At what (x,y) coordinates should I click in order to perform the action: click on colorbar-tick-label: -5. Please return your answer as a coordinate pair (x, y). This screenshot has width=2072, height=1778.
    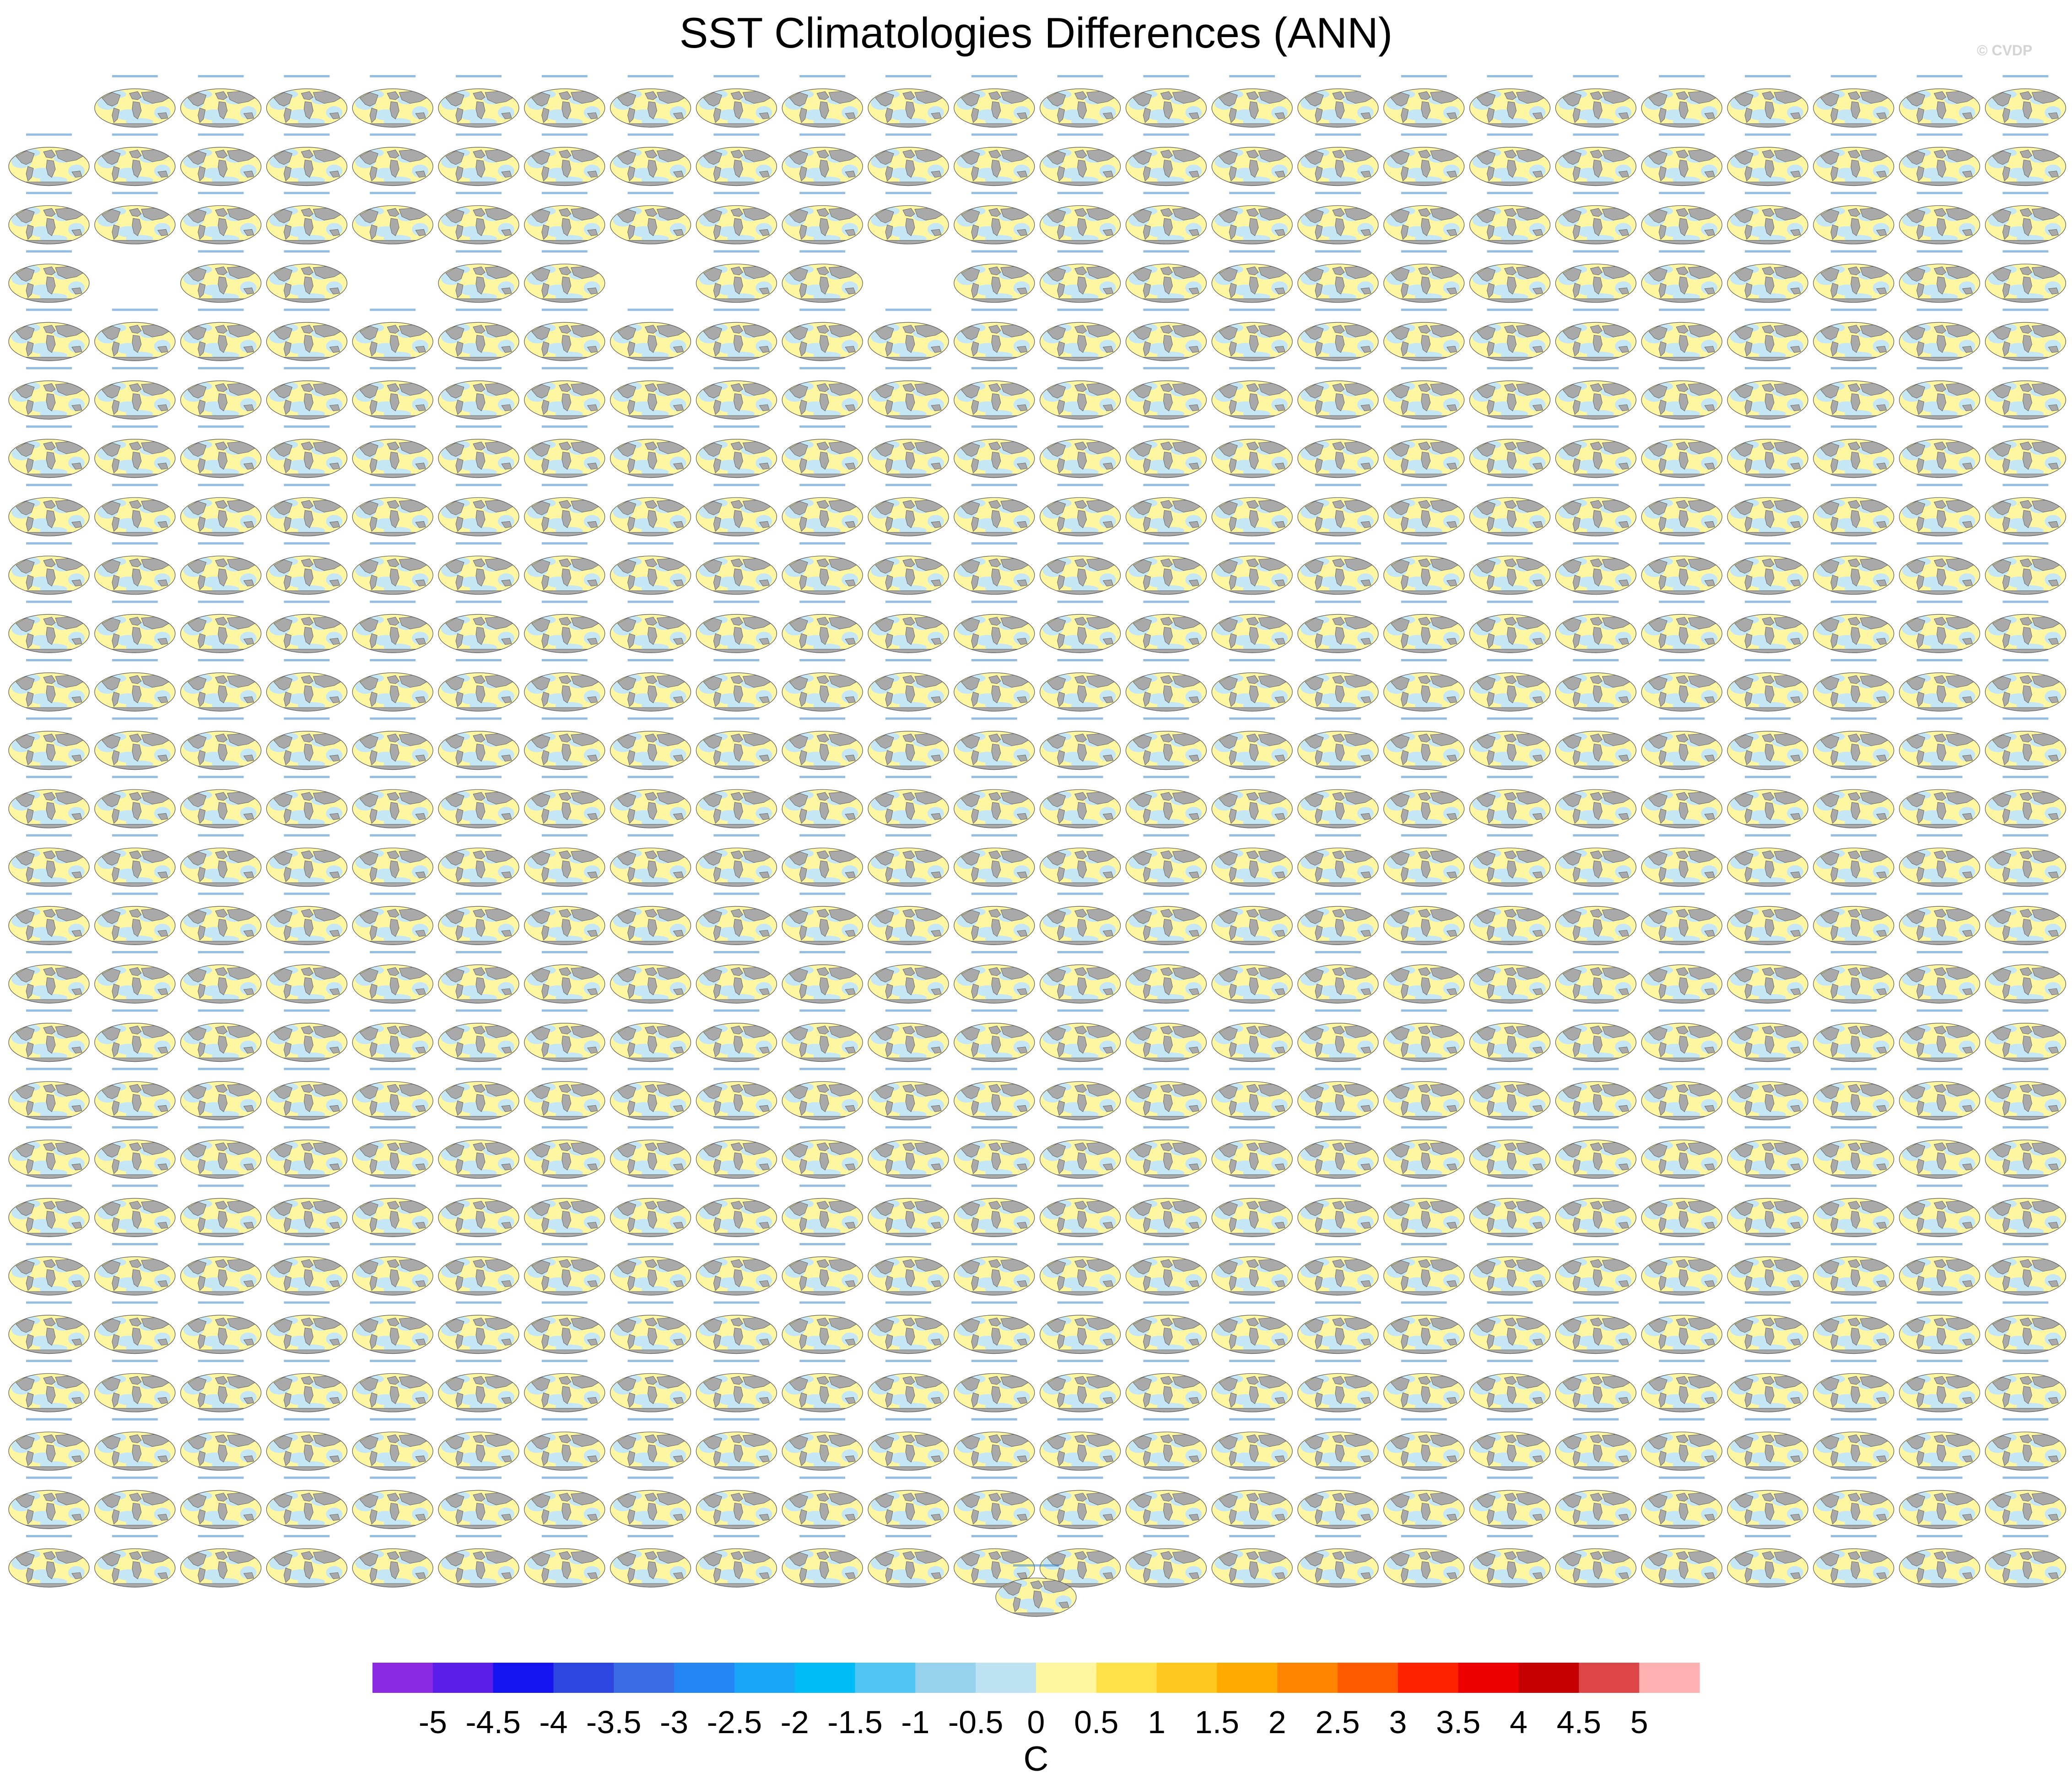
    Looking at the image, I should click on (433, 1722).